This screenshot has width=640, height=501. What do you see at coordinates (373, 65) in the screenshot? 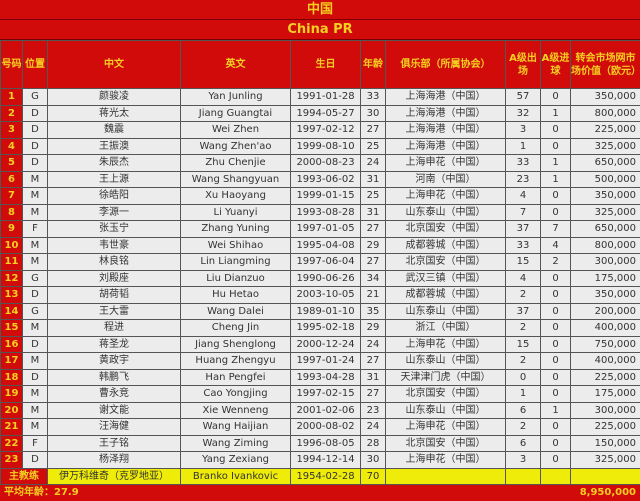
I see `header-age: 年龄` at bounding box center [373, 65].